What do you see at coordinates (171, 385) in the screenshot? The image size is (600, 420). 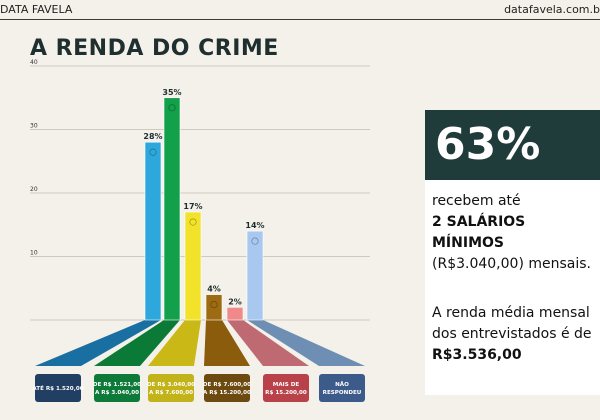 I see `category-label: DE R$ 3.040,00` at bounding box center [171, 385].